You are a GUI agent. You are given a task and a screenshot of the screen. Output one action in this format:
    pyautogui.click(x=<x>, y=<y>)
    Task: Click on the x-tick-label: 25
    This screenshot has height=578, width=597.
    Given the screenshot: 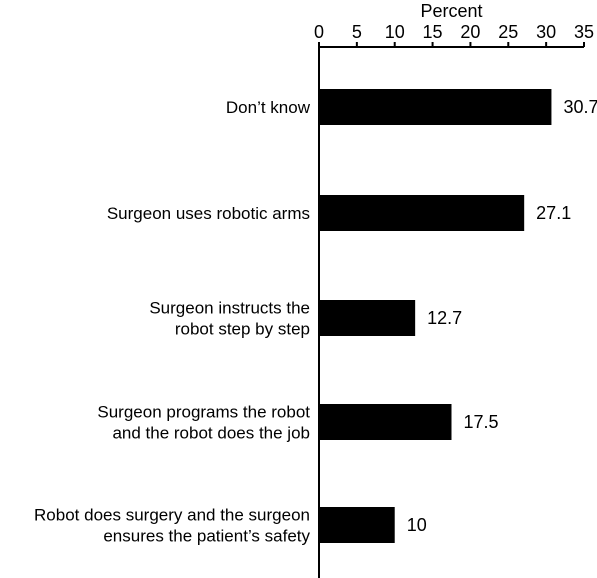 What is the action you would take?
    pyautogui.click(x=508, y=32)
    